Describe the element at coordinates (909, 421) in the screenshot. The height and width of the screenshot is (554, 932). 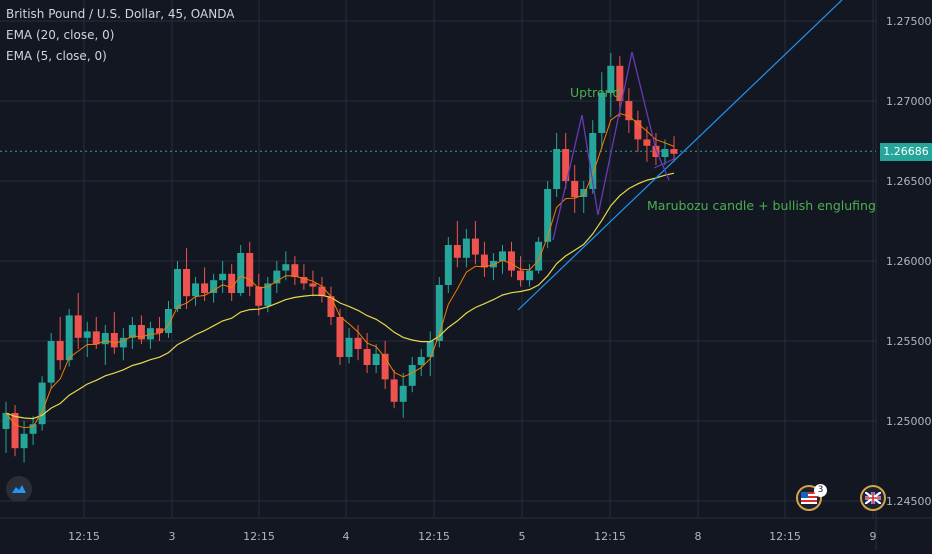
I see `price-tick-label: 1.25000` at that location.